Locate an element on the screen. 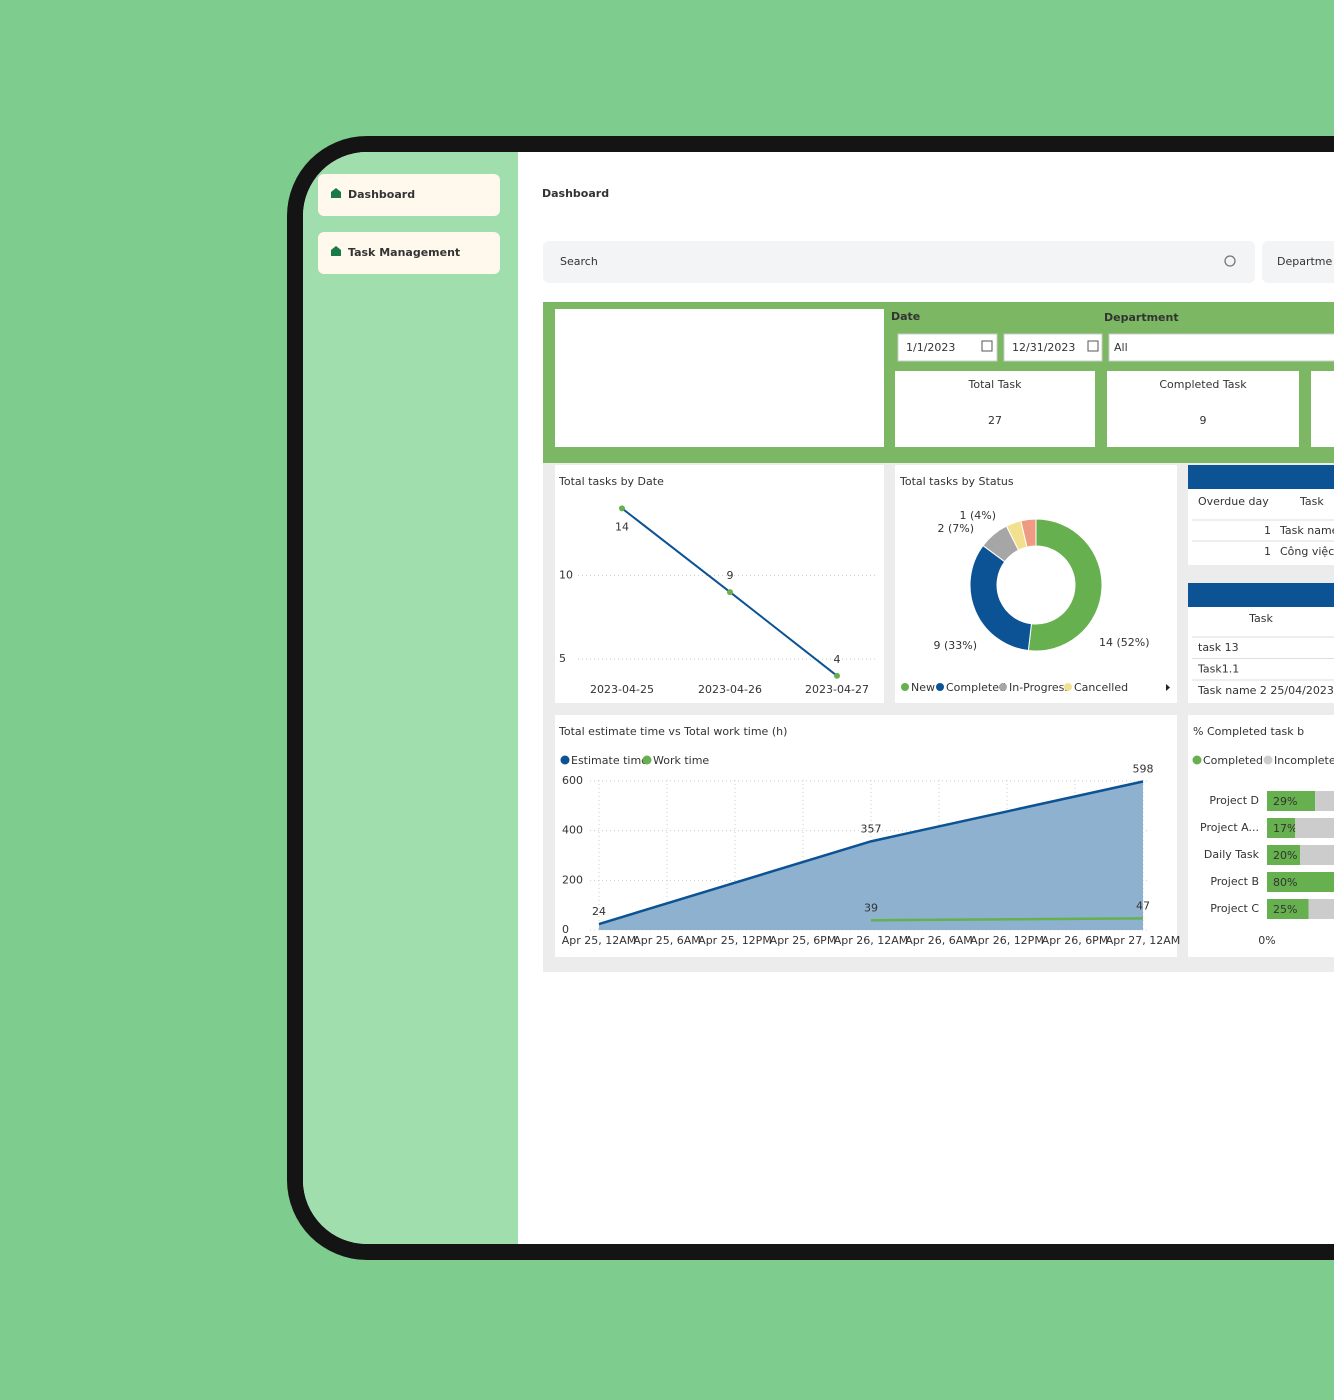  point is located at coordinates (730, 592).